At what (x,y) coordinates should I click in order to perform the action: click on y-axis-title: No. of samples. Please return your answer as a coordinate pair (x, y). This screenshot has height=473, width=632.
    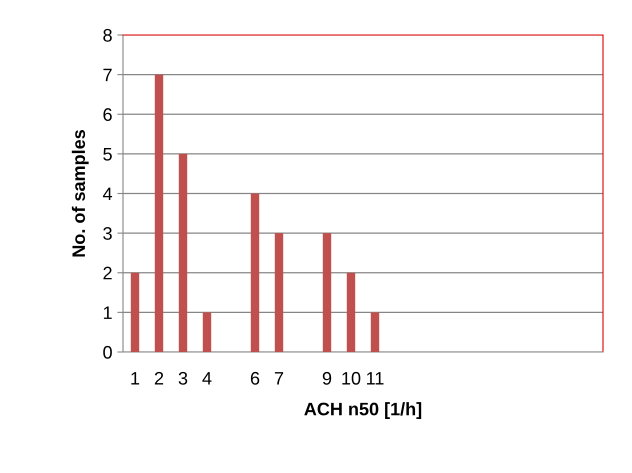
    Looking at the image, I should click on (80, 193).